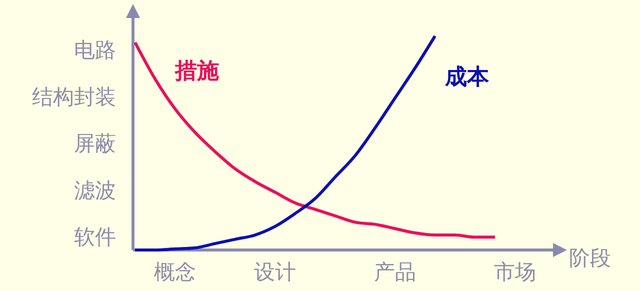  What do you see at coordinates (95, 190) in the screenshot?
I see `text: 滤波` at bounding box center [95, 190].